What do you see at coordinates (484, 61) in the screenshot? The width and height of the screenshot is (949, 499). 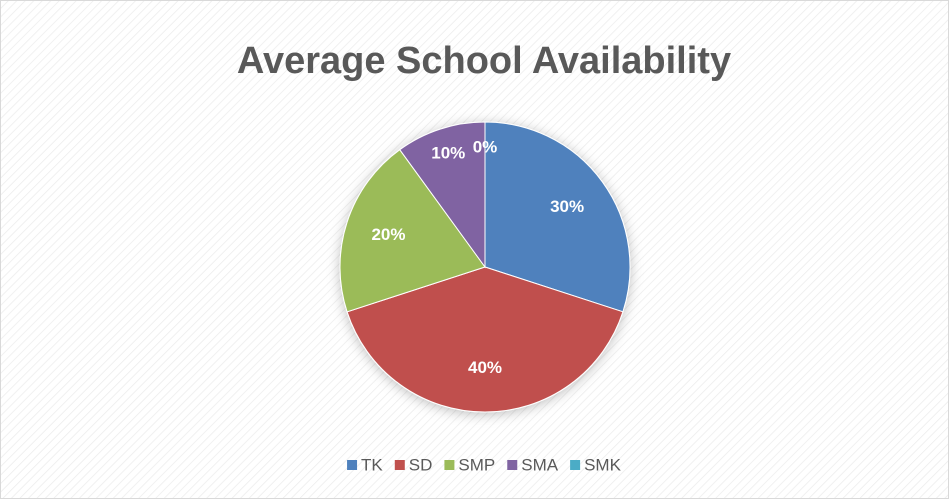 I see `chart-title: Average School Availability` at bounding box center [484, 61].